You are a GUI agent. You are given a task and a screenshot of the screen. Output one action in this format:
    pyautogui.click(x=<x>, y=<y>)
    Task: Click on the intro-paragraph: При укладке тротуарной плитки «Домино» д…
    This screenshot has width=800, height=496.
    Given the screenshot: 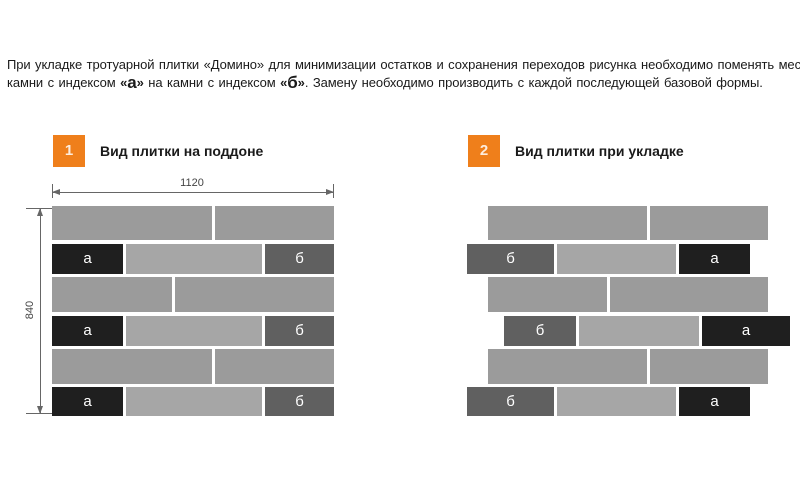 What is the action you would take?
    pyautogui.click(x=403, y=74)
    